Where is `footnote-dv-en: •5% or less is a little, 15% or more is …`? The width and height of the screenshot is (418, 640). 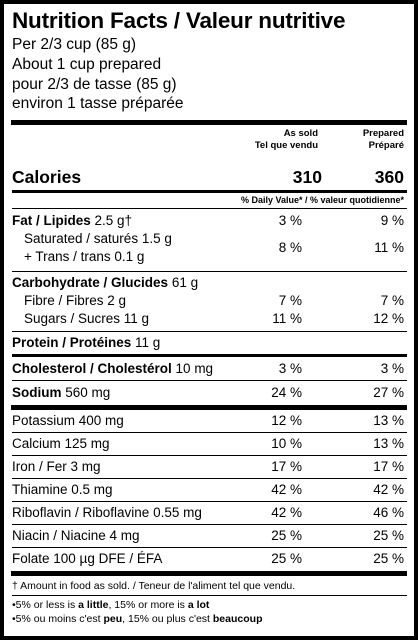 footnote-dv-en: •5% or less is a little, 15% or more is … is located at coordinates (208, 605).